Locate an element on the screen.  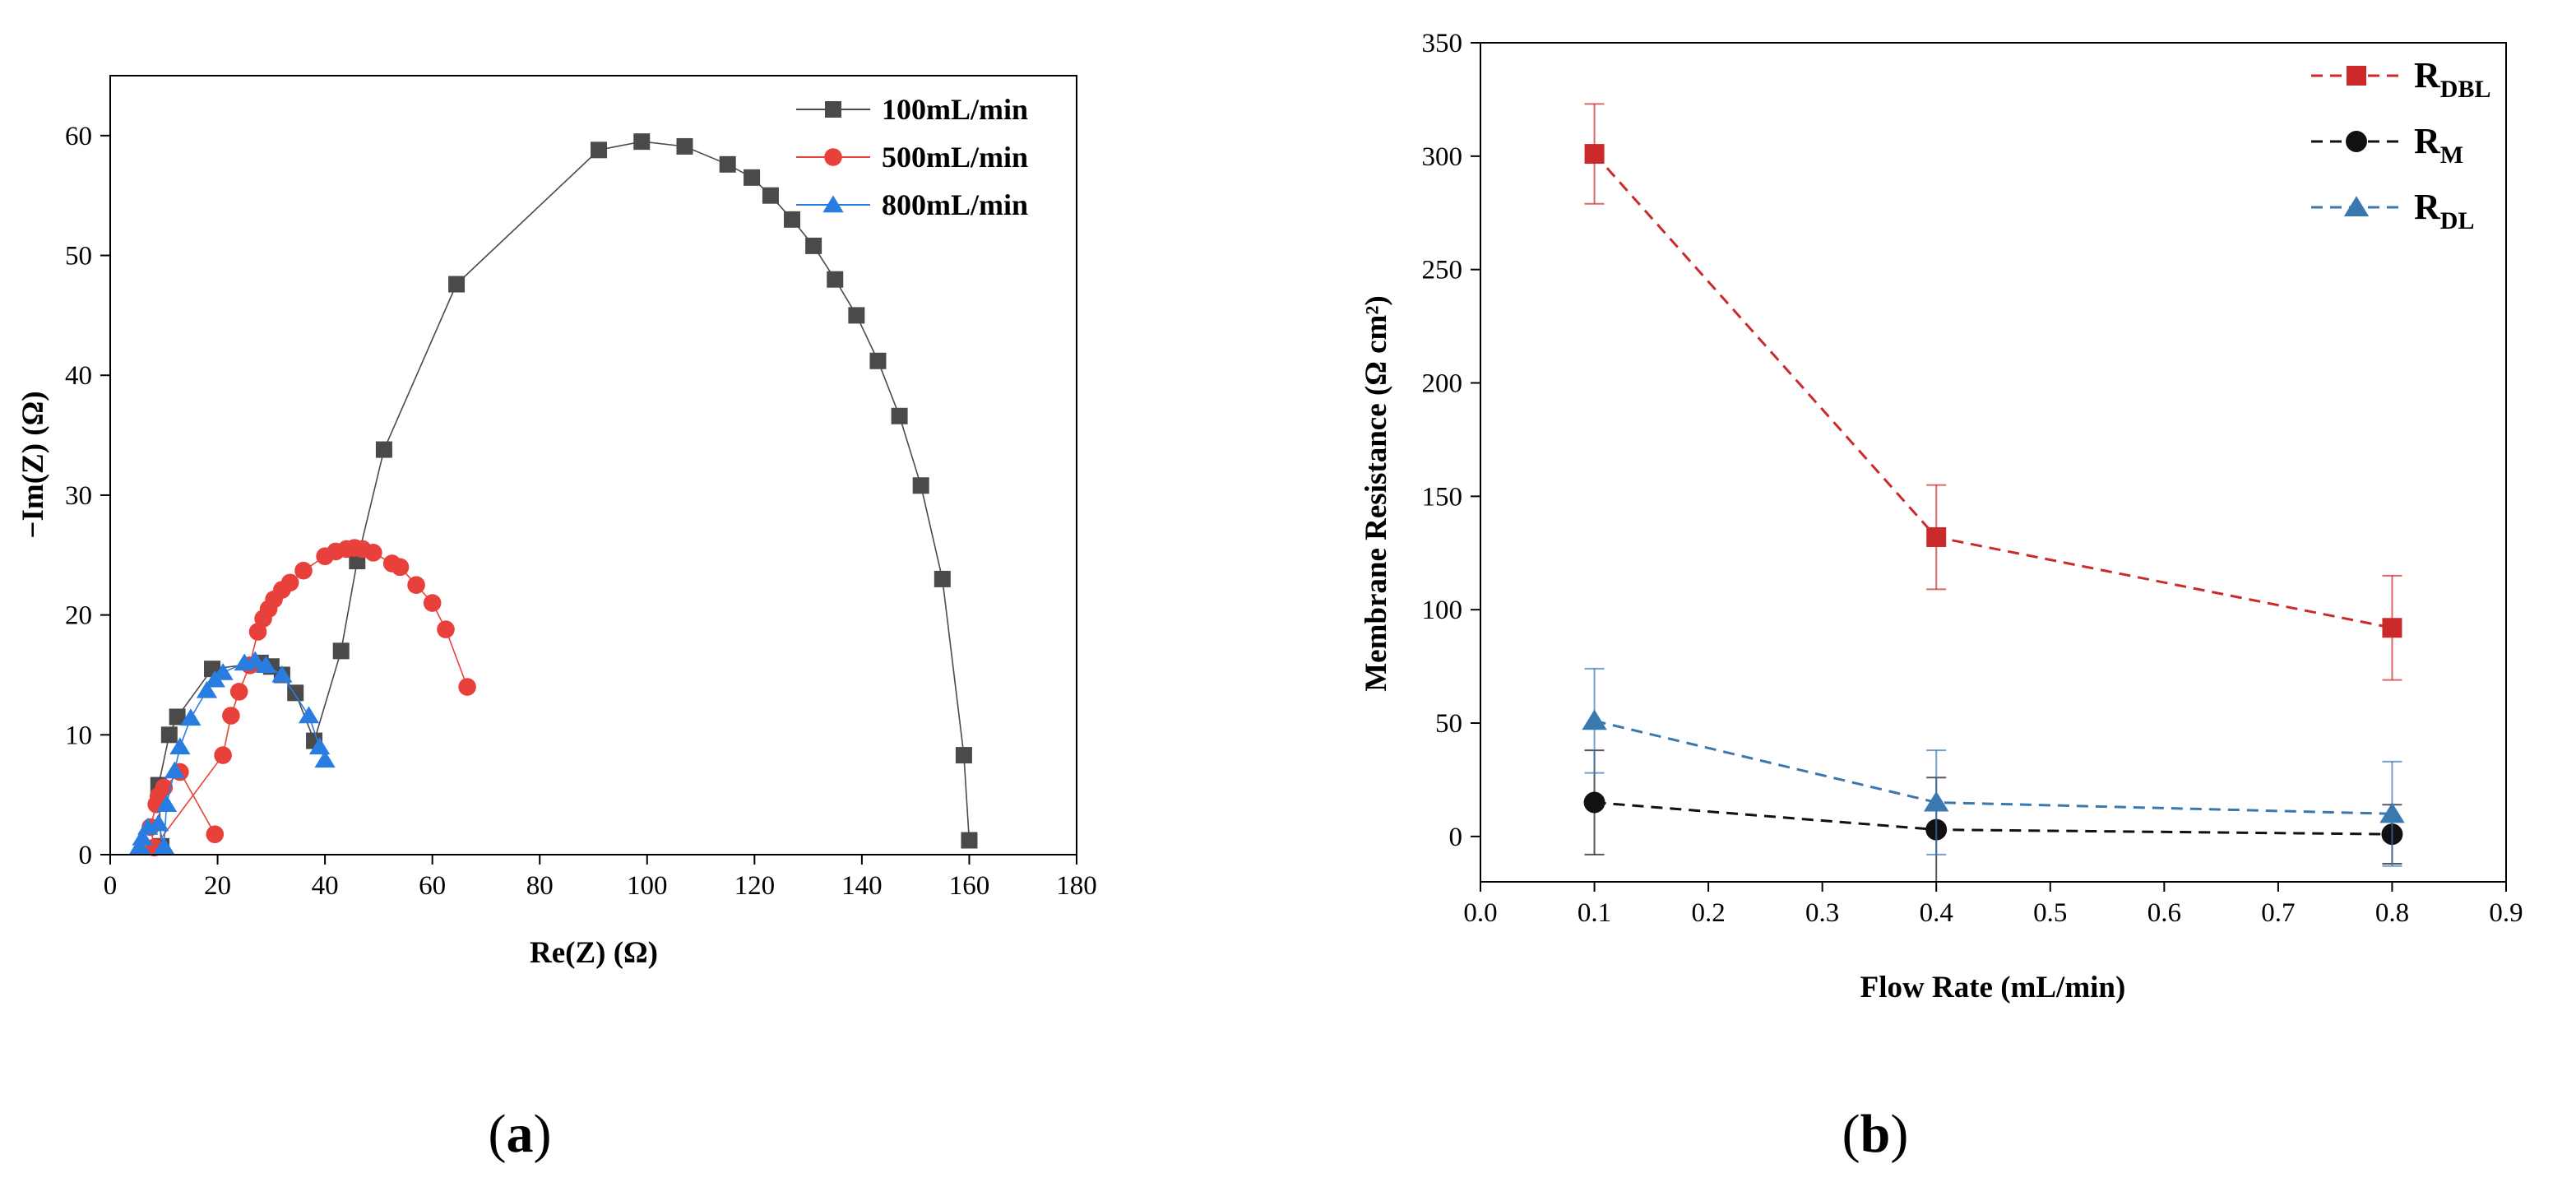
y-tick-label: 60 is located at coordinates (78, 136).